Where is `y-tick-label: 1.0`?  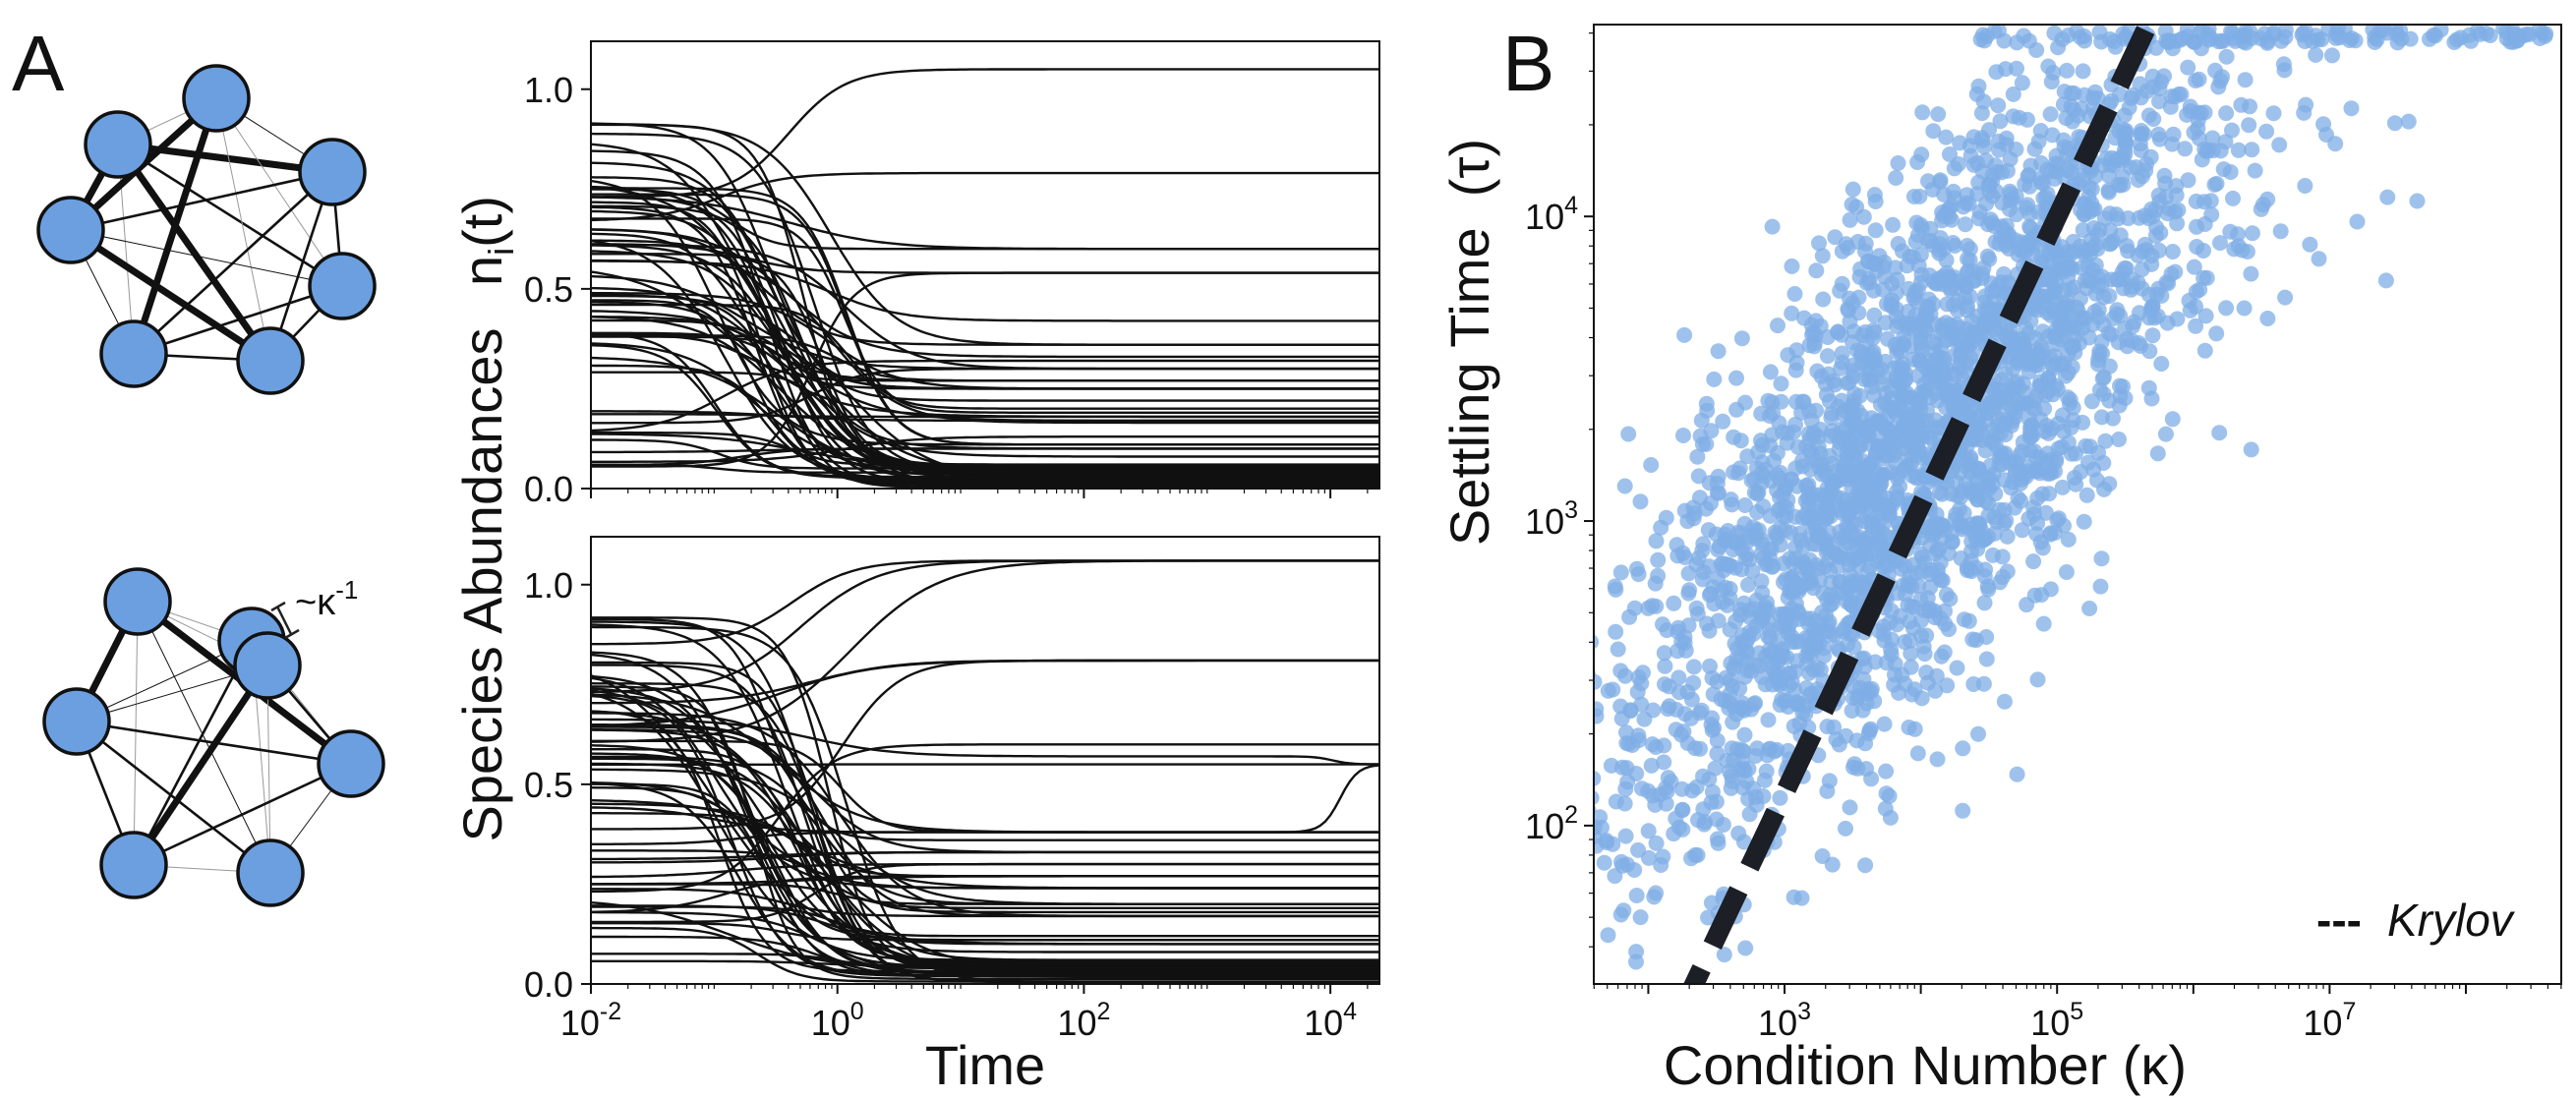
y-tick-label: 1.0 is located at coordinates (548, 585).